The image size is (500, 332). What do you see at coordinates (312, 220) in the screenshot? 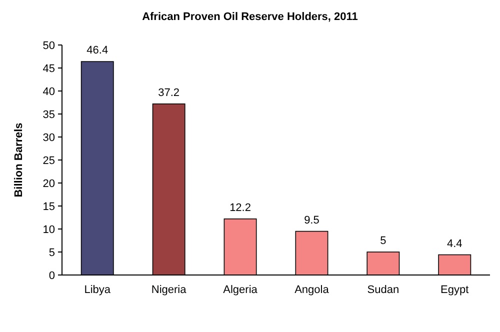
I see `data-label: 9.5` at bounding box center [312, 220].